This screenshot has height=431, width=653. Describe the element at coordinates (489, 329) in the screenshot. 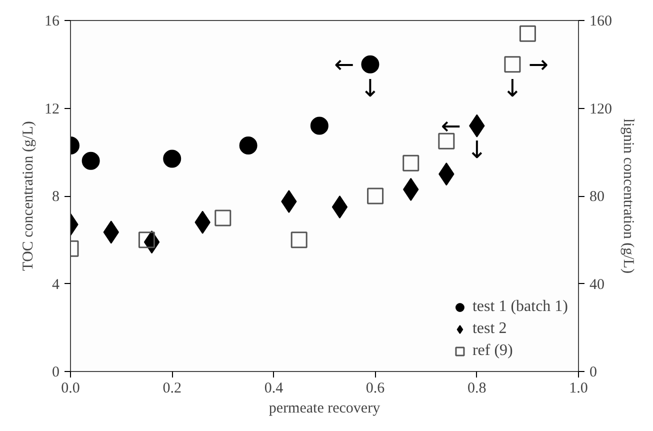

I see `legend-label: test 2` at that location.